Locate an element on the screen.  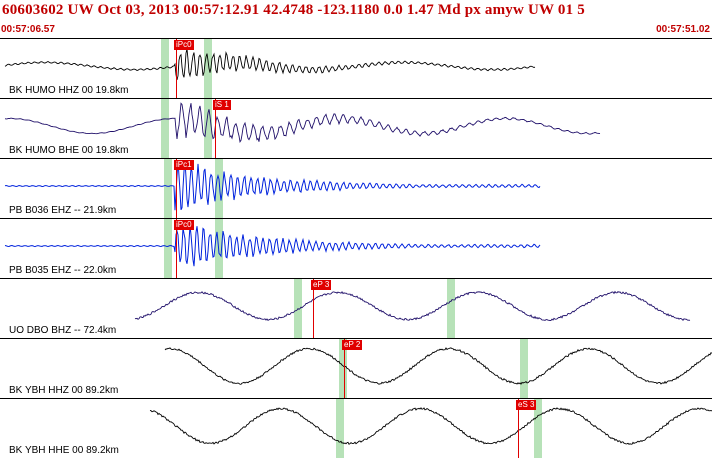
phase-pick-label: eS 3 is located at coordinates (526, 405).